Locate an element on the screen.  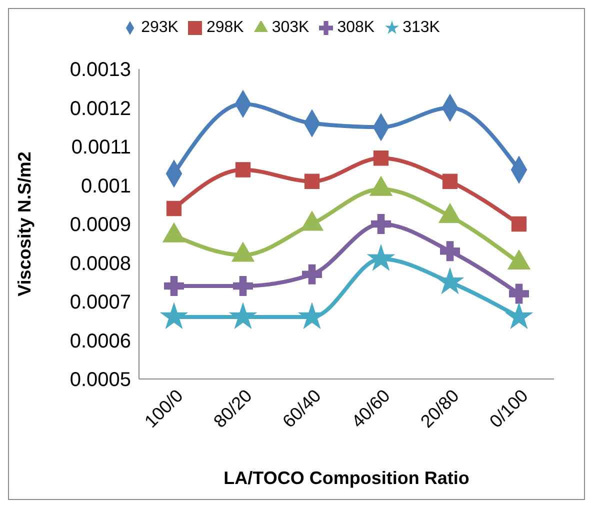
y-tick-label: 0.0009 is located at coordinates (100, 225).